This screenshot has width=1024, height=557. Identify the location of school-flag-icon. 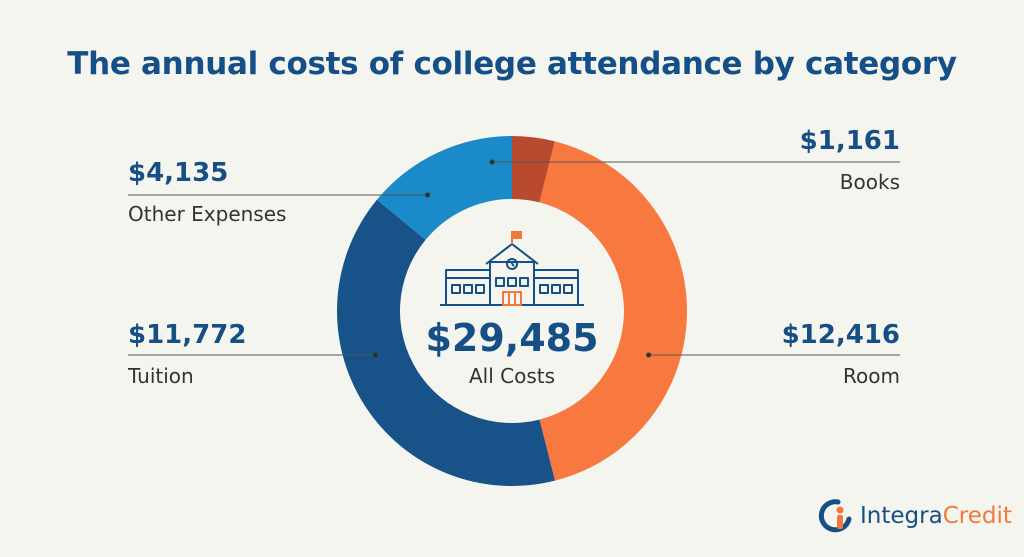
(512, 268).